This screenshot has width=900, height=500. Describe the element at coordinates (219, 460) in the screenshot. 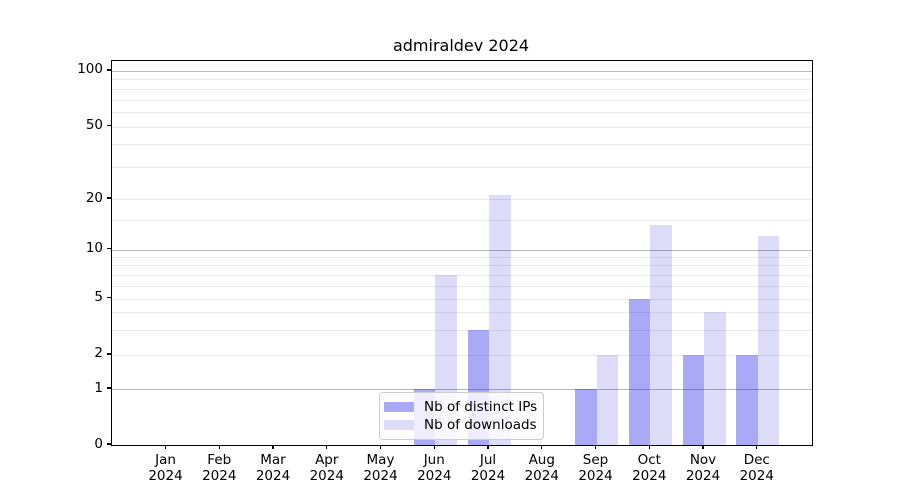

I see `x-tick-month: Feb` at that location.